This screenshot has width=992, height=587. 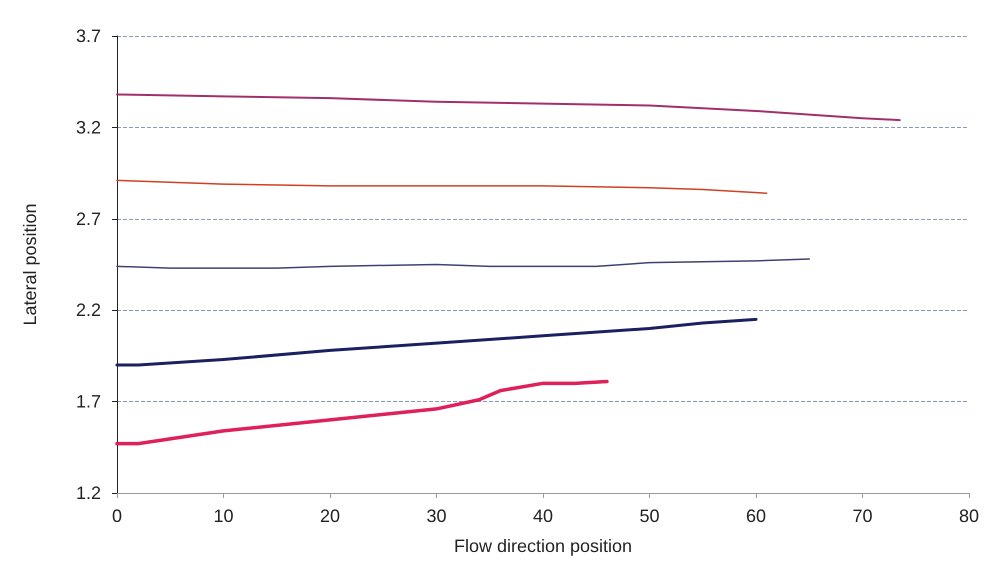 What do you see at coordinates (88, 402) in the screenshot?
I see `y-tick-label: 1.7` at bounding box center [88, 402].